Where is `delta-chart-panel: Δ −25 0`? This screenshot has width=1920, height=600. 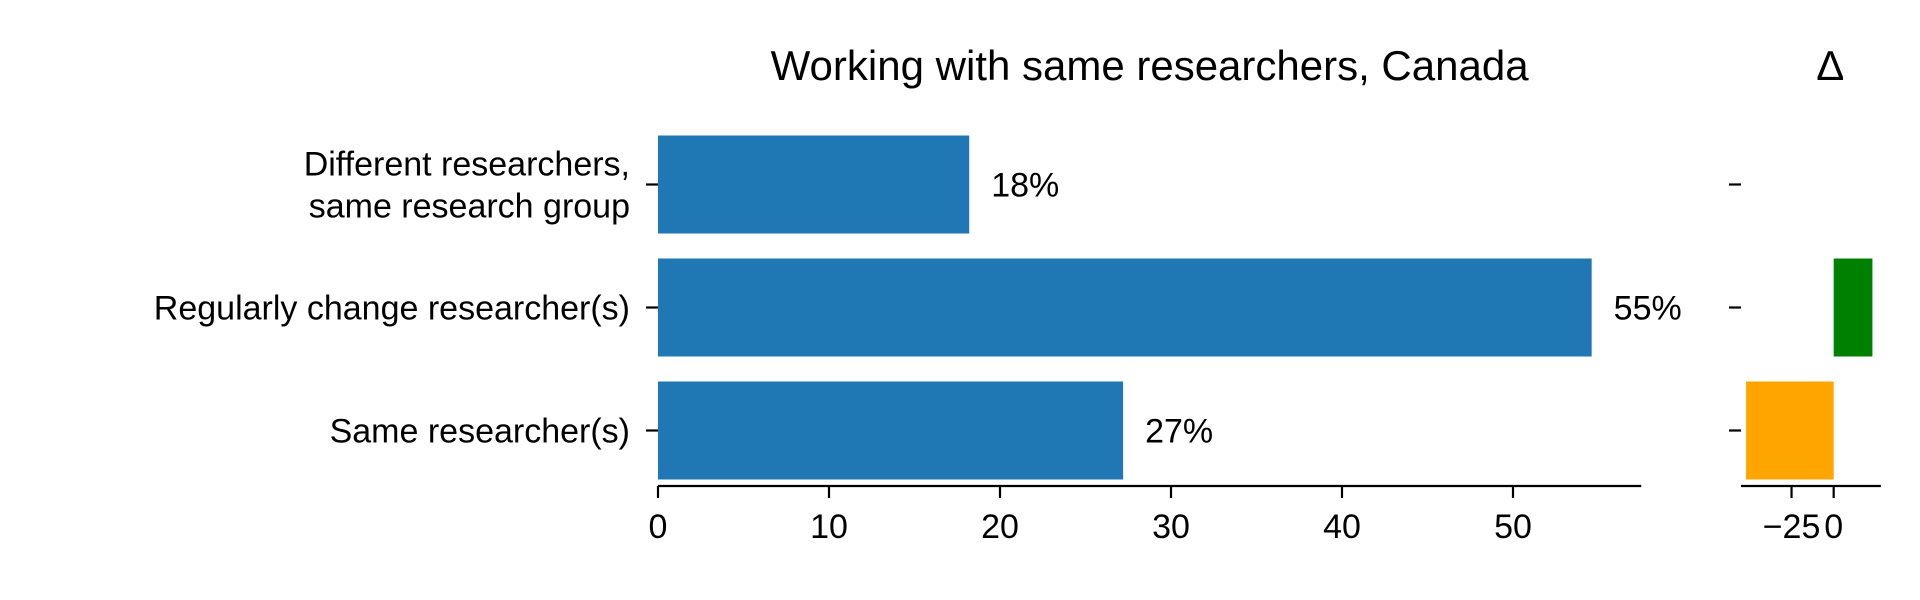
delta-chart-panel: Δ −25 0 is located at coordinates (1805, 294).